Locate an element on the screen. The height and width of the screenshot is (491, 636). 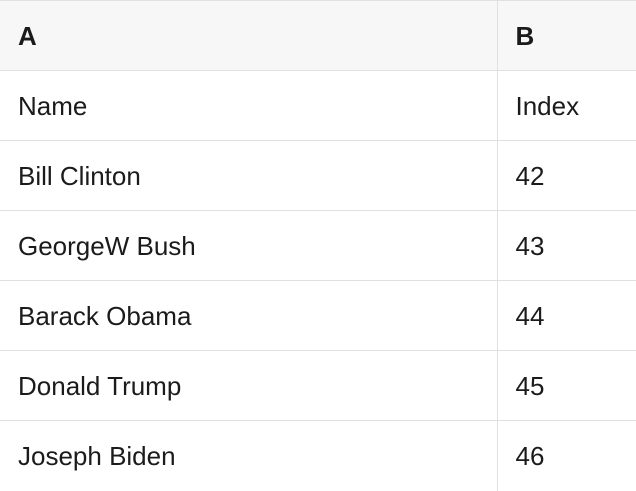
table-row: Barack Obama 44 is located at coordinates (318, 315).